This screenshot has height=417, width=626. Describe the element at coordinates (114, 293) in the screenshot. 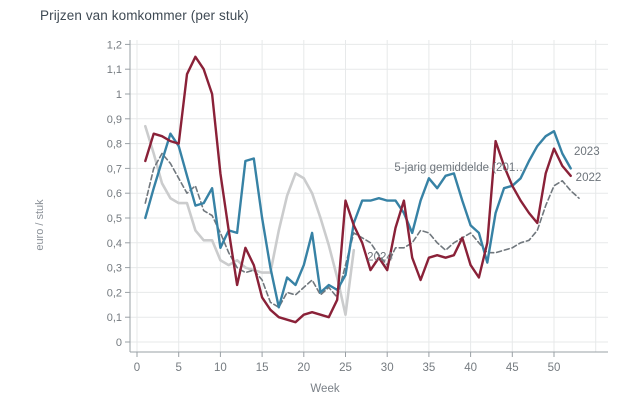

I see `y-tick-label: 0,2` at that location.